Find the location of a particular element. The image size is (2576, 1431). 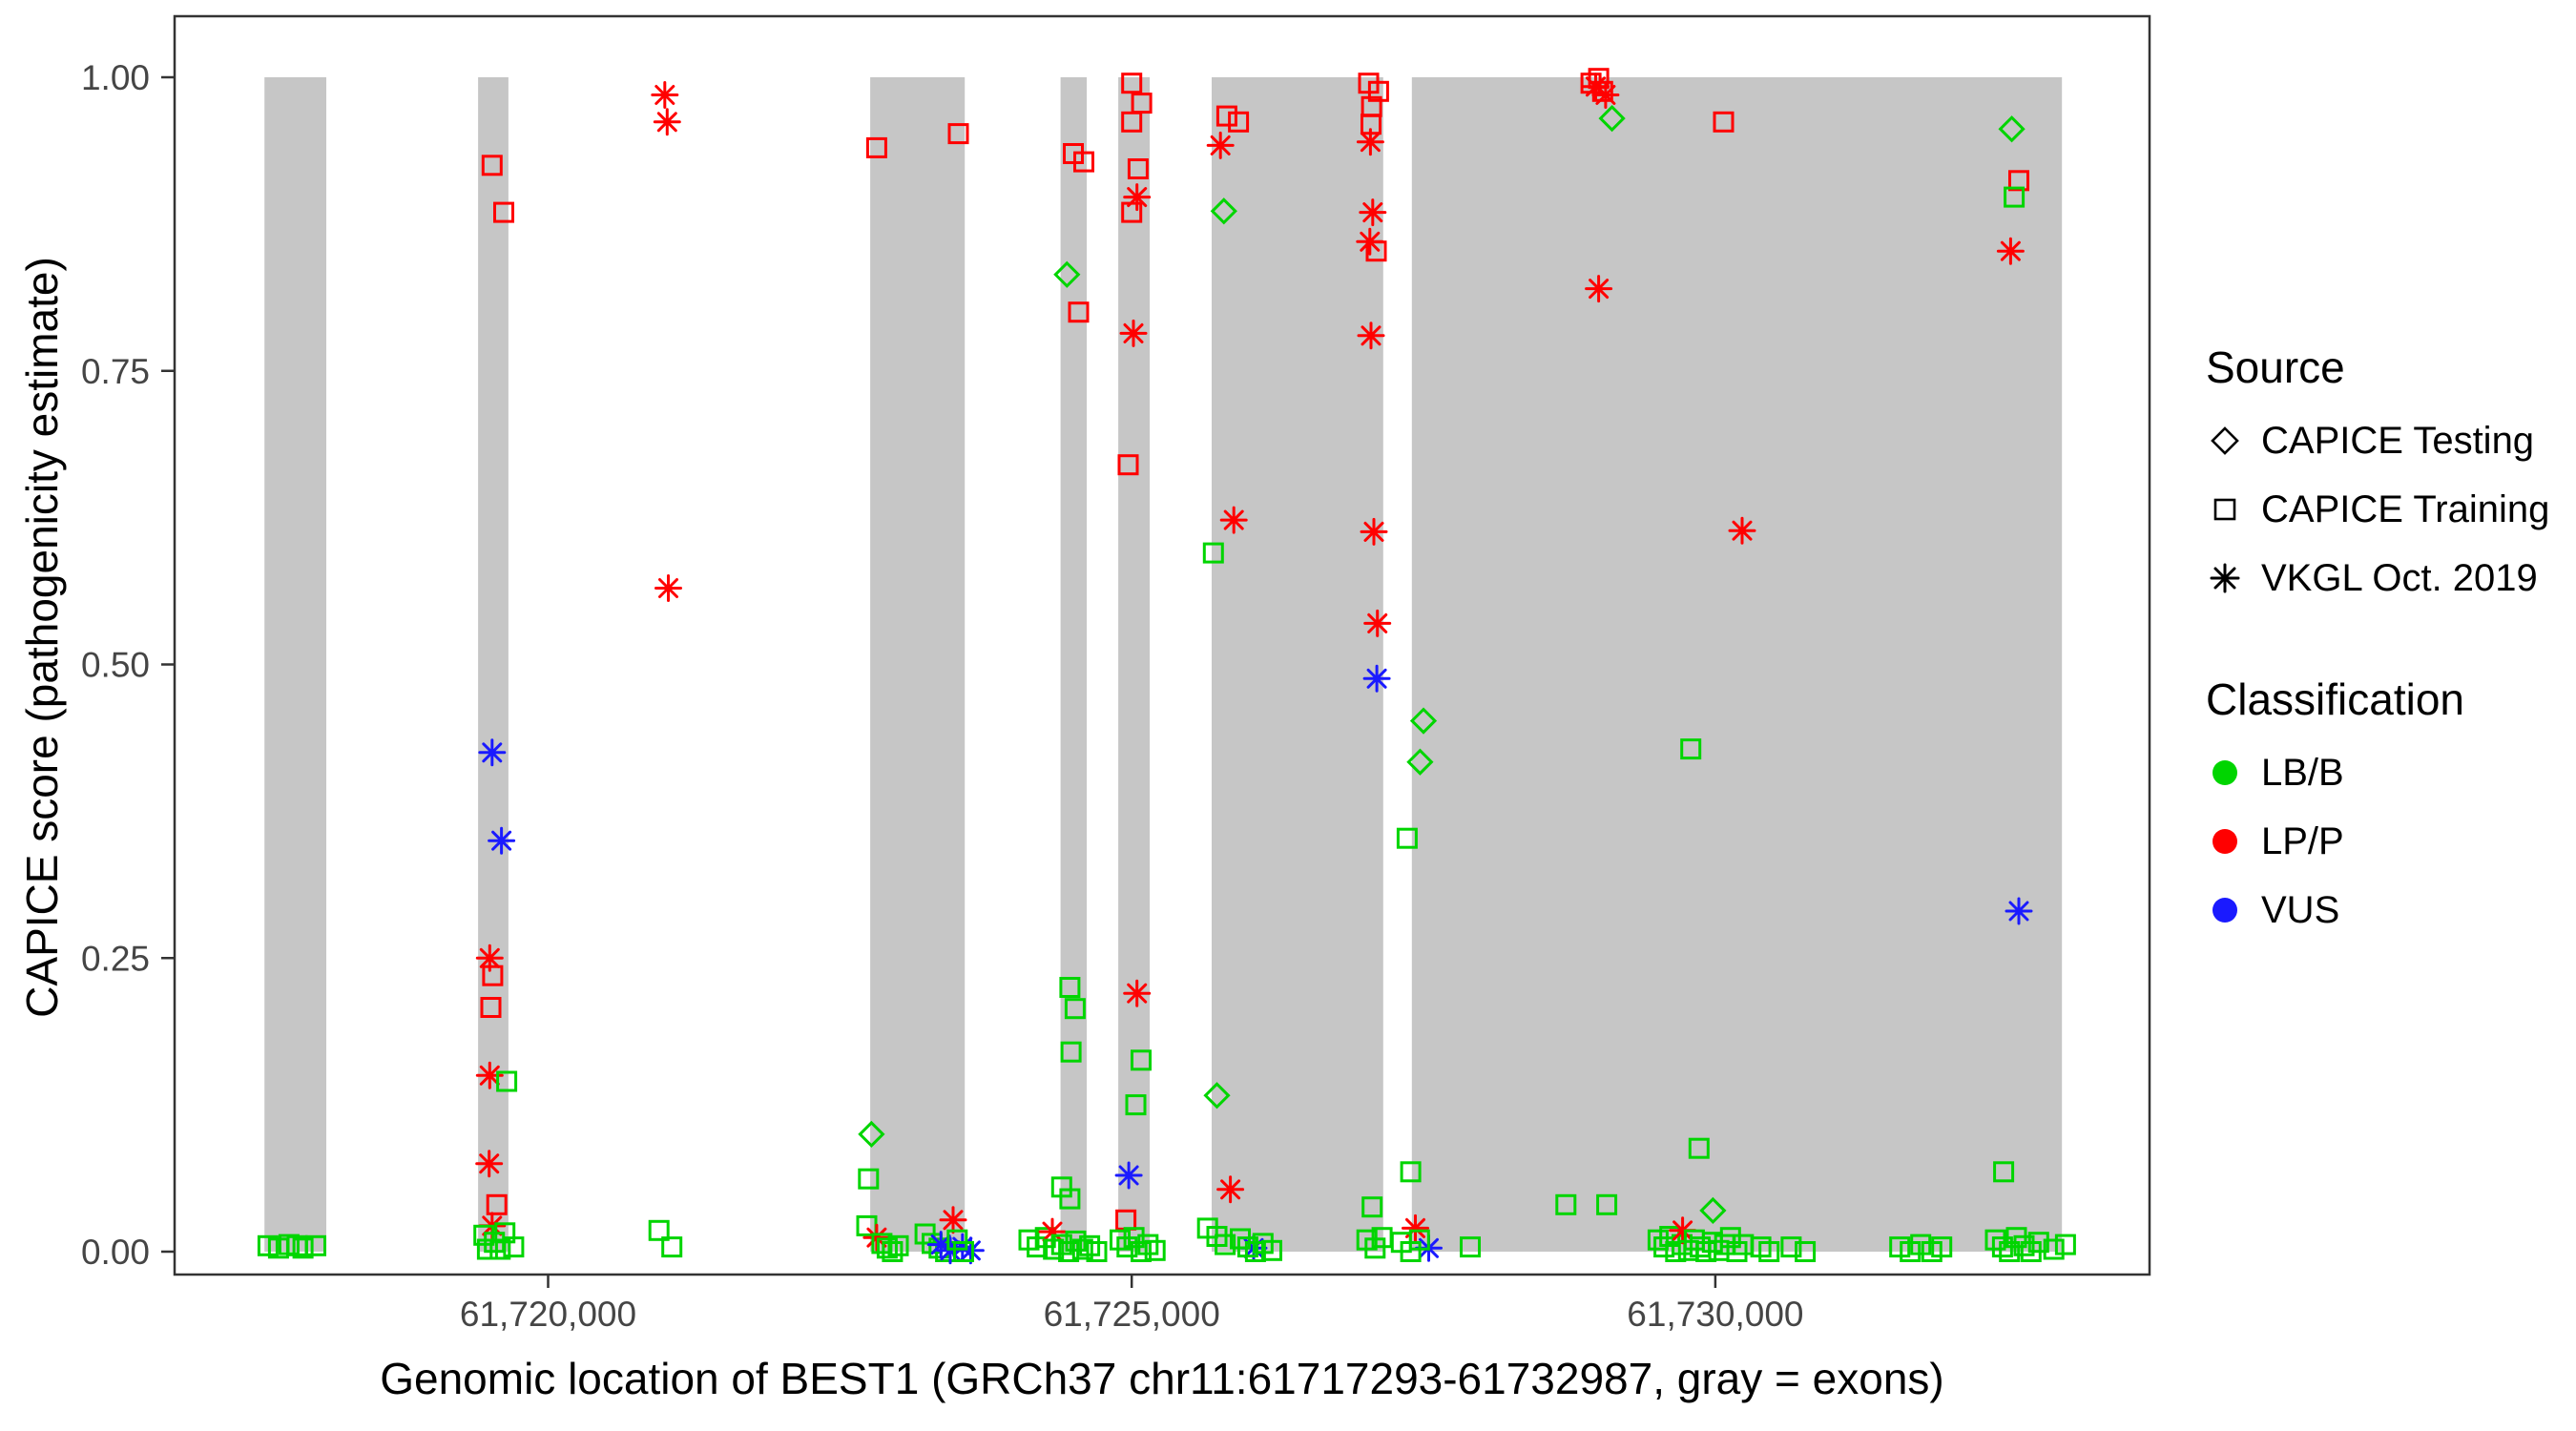

exon-band is located at coordinates (1297, 664).